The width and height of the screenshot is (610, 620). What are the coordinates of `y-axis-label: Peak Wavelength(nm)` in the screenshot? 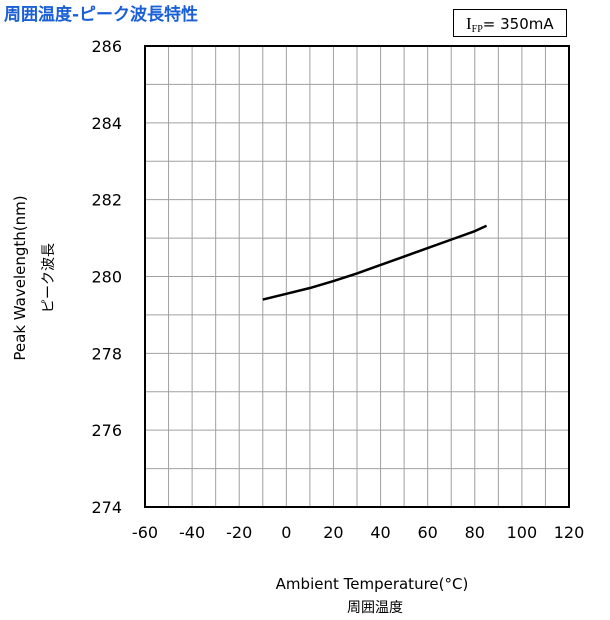 It's located at (20, 277).